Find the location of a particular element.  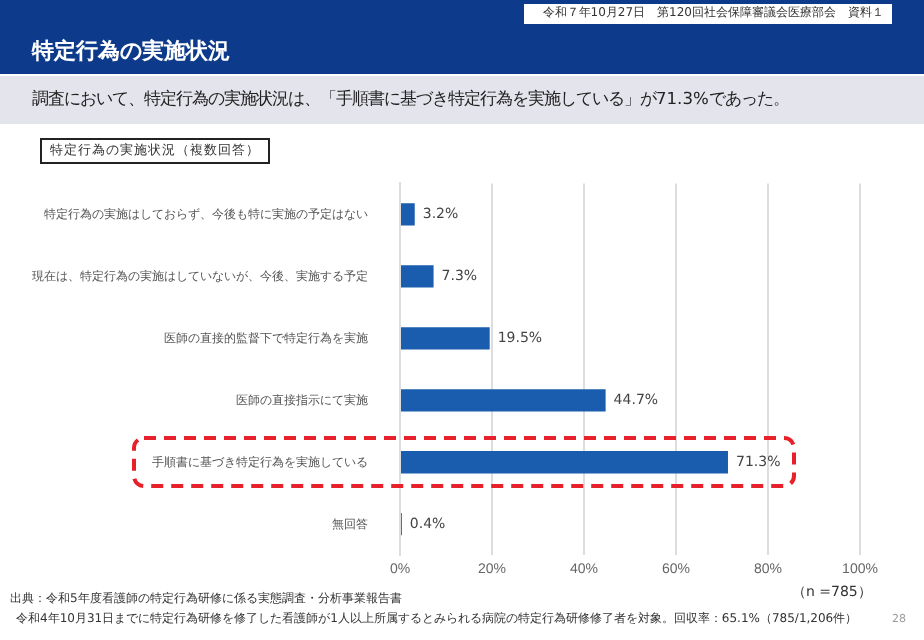

chart-subtitle: 調査において、特定行為の実施状況は、「手順書に基づき特定行為を実施している」が71.3%であった。 is located at coordinates (410, 99).